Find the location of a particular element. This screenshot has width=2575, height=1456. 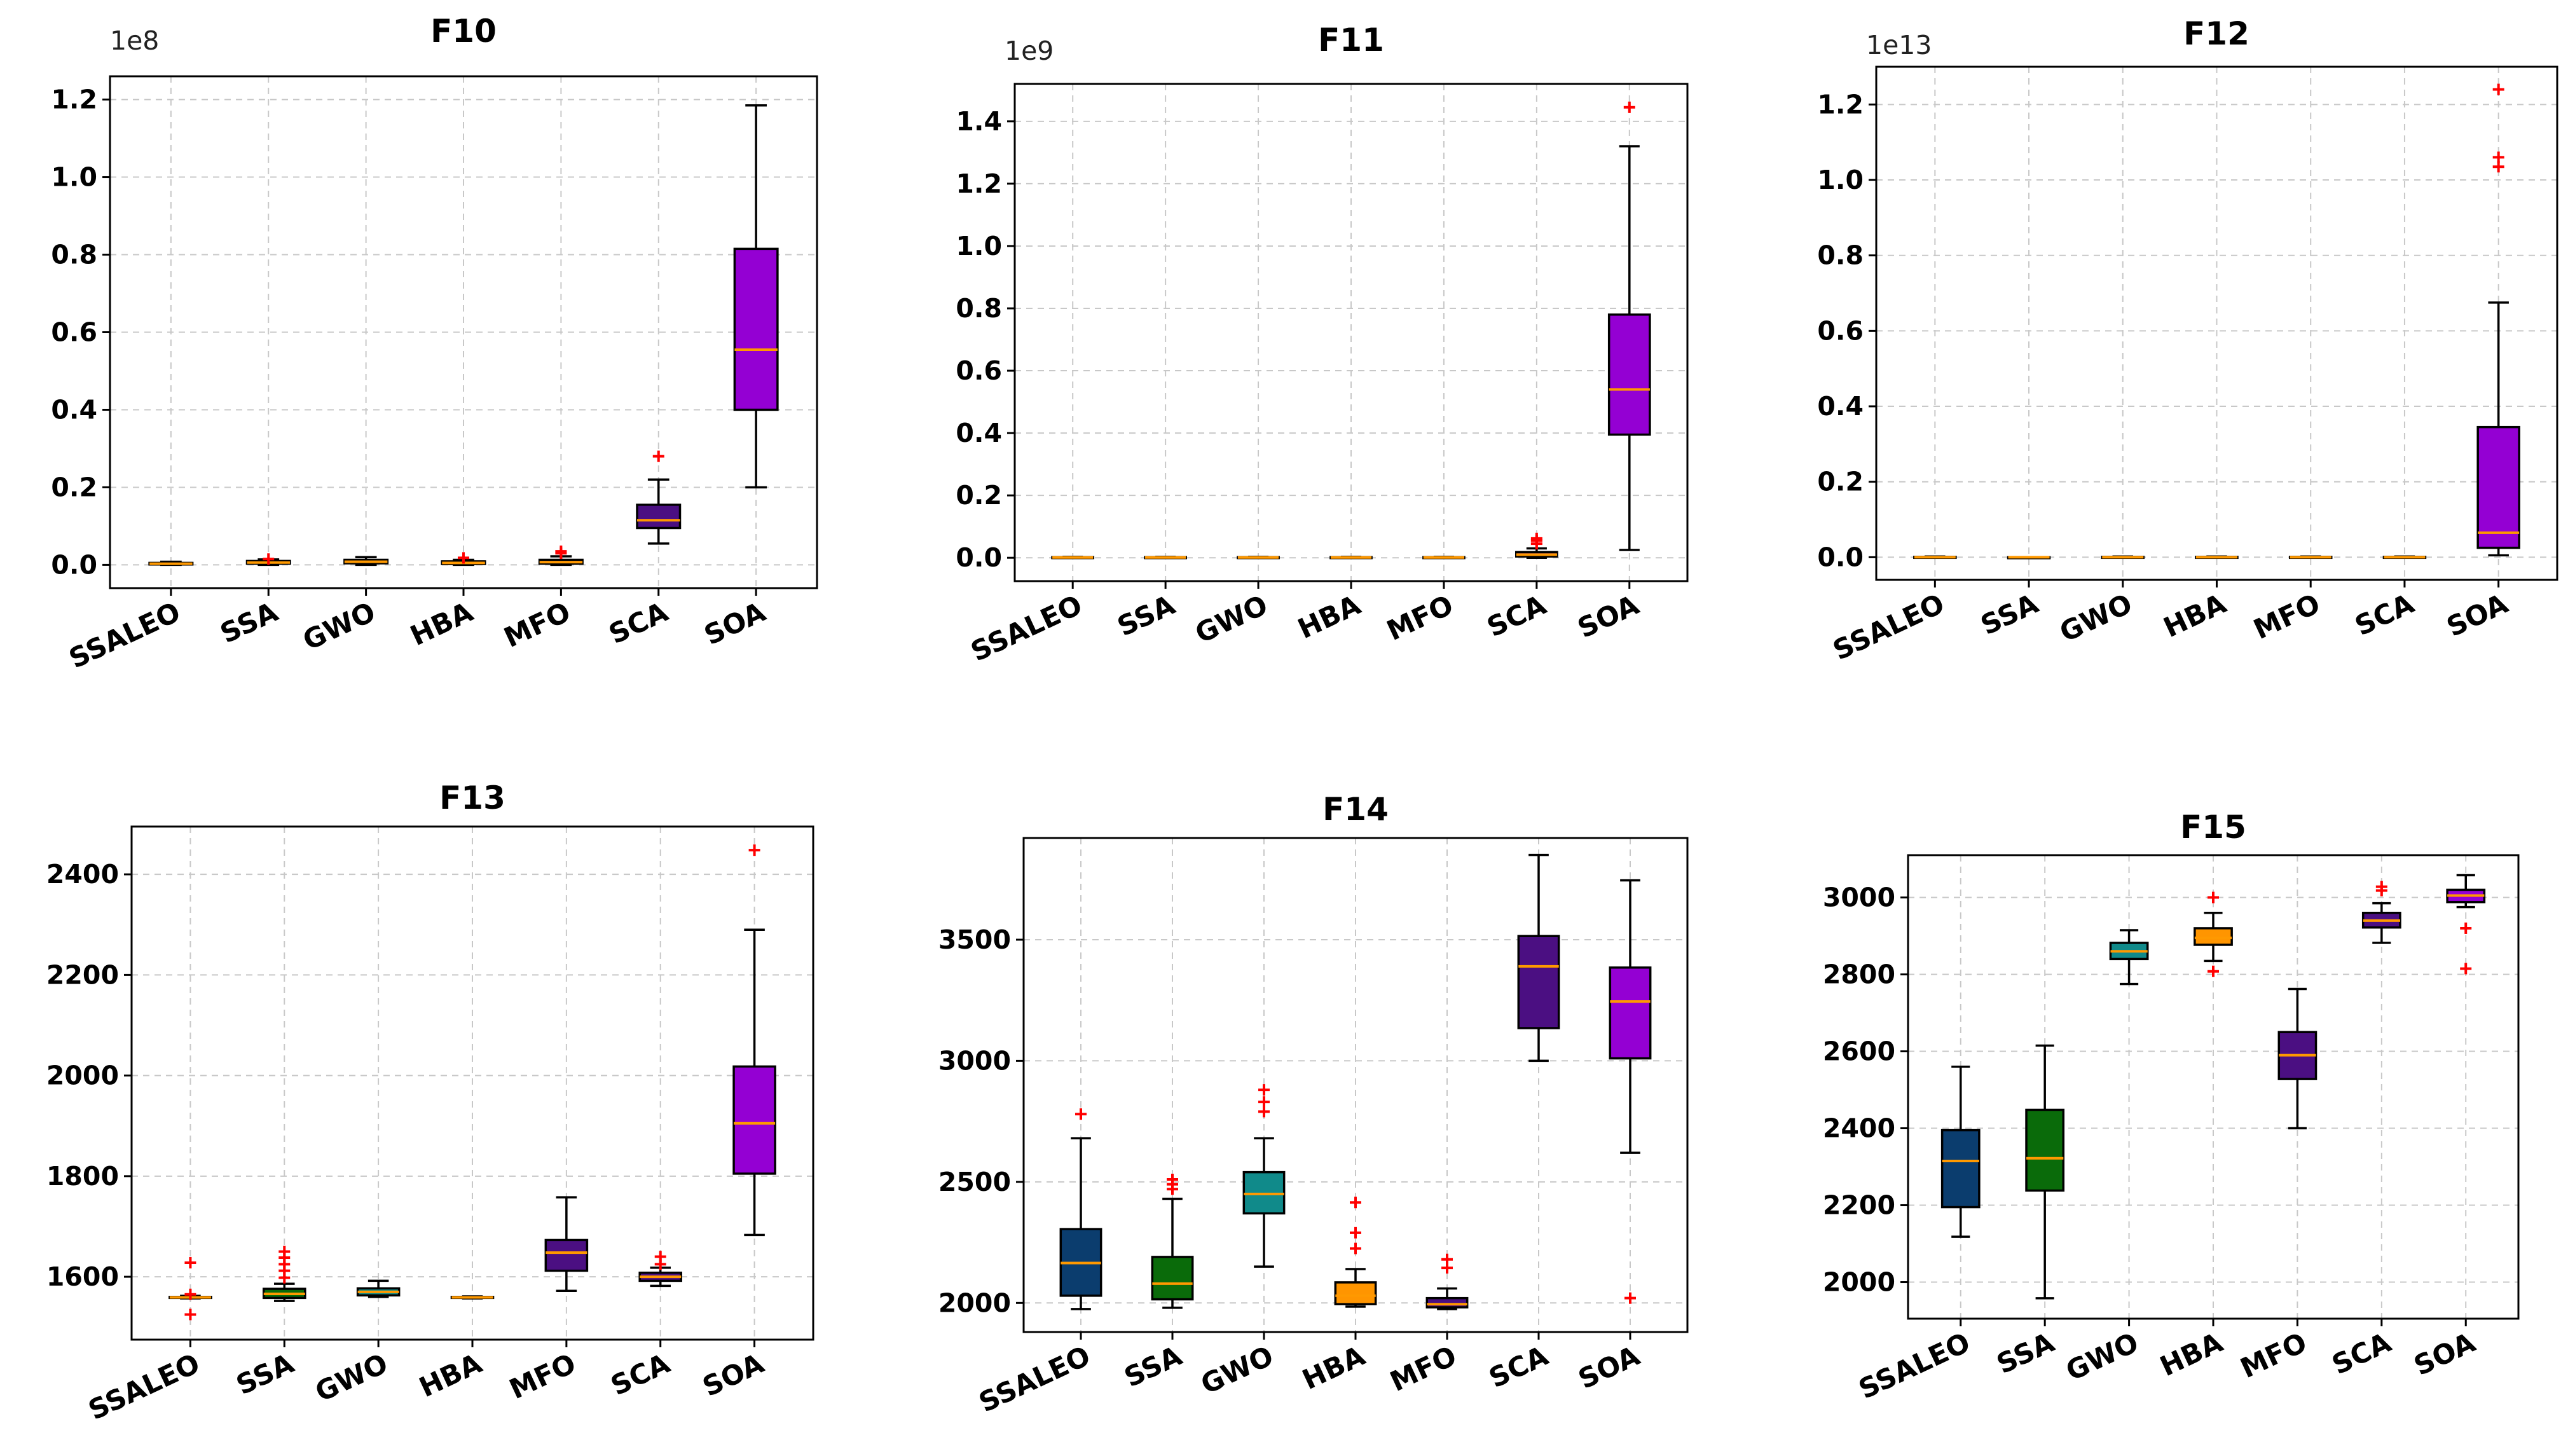

y-tick-label: 2000 is located at coordinates (1859, 1282).